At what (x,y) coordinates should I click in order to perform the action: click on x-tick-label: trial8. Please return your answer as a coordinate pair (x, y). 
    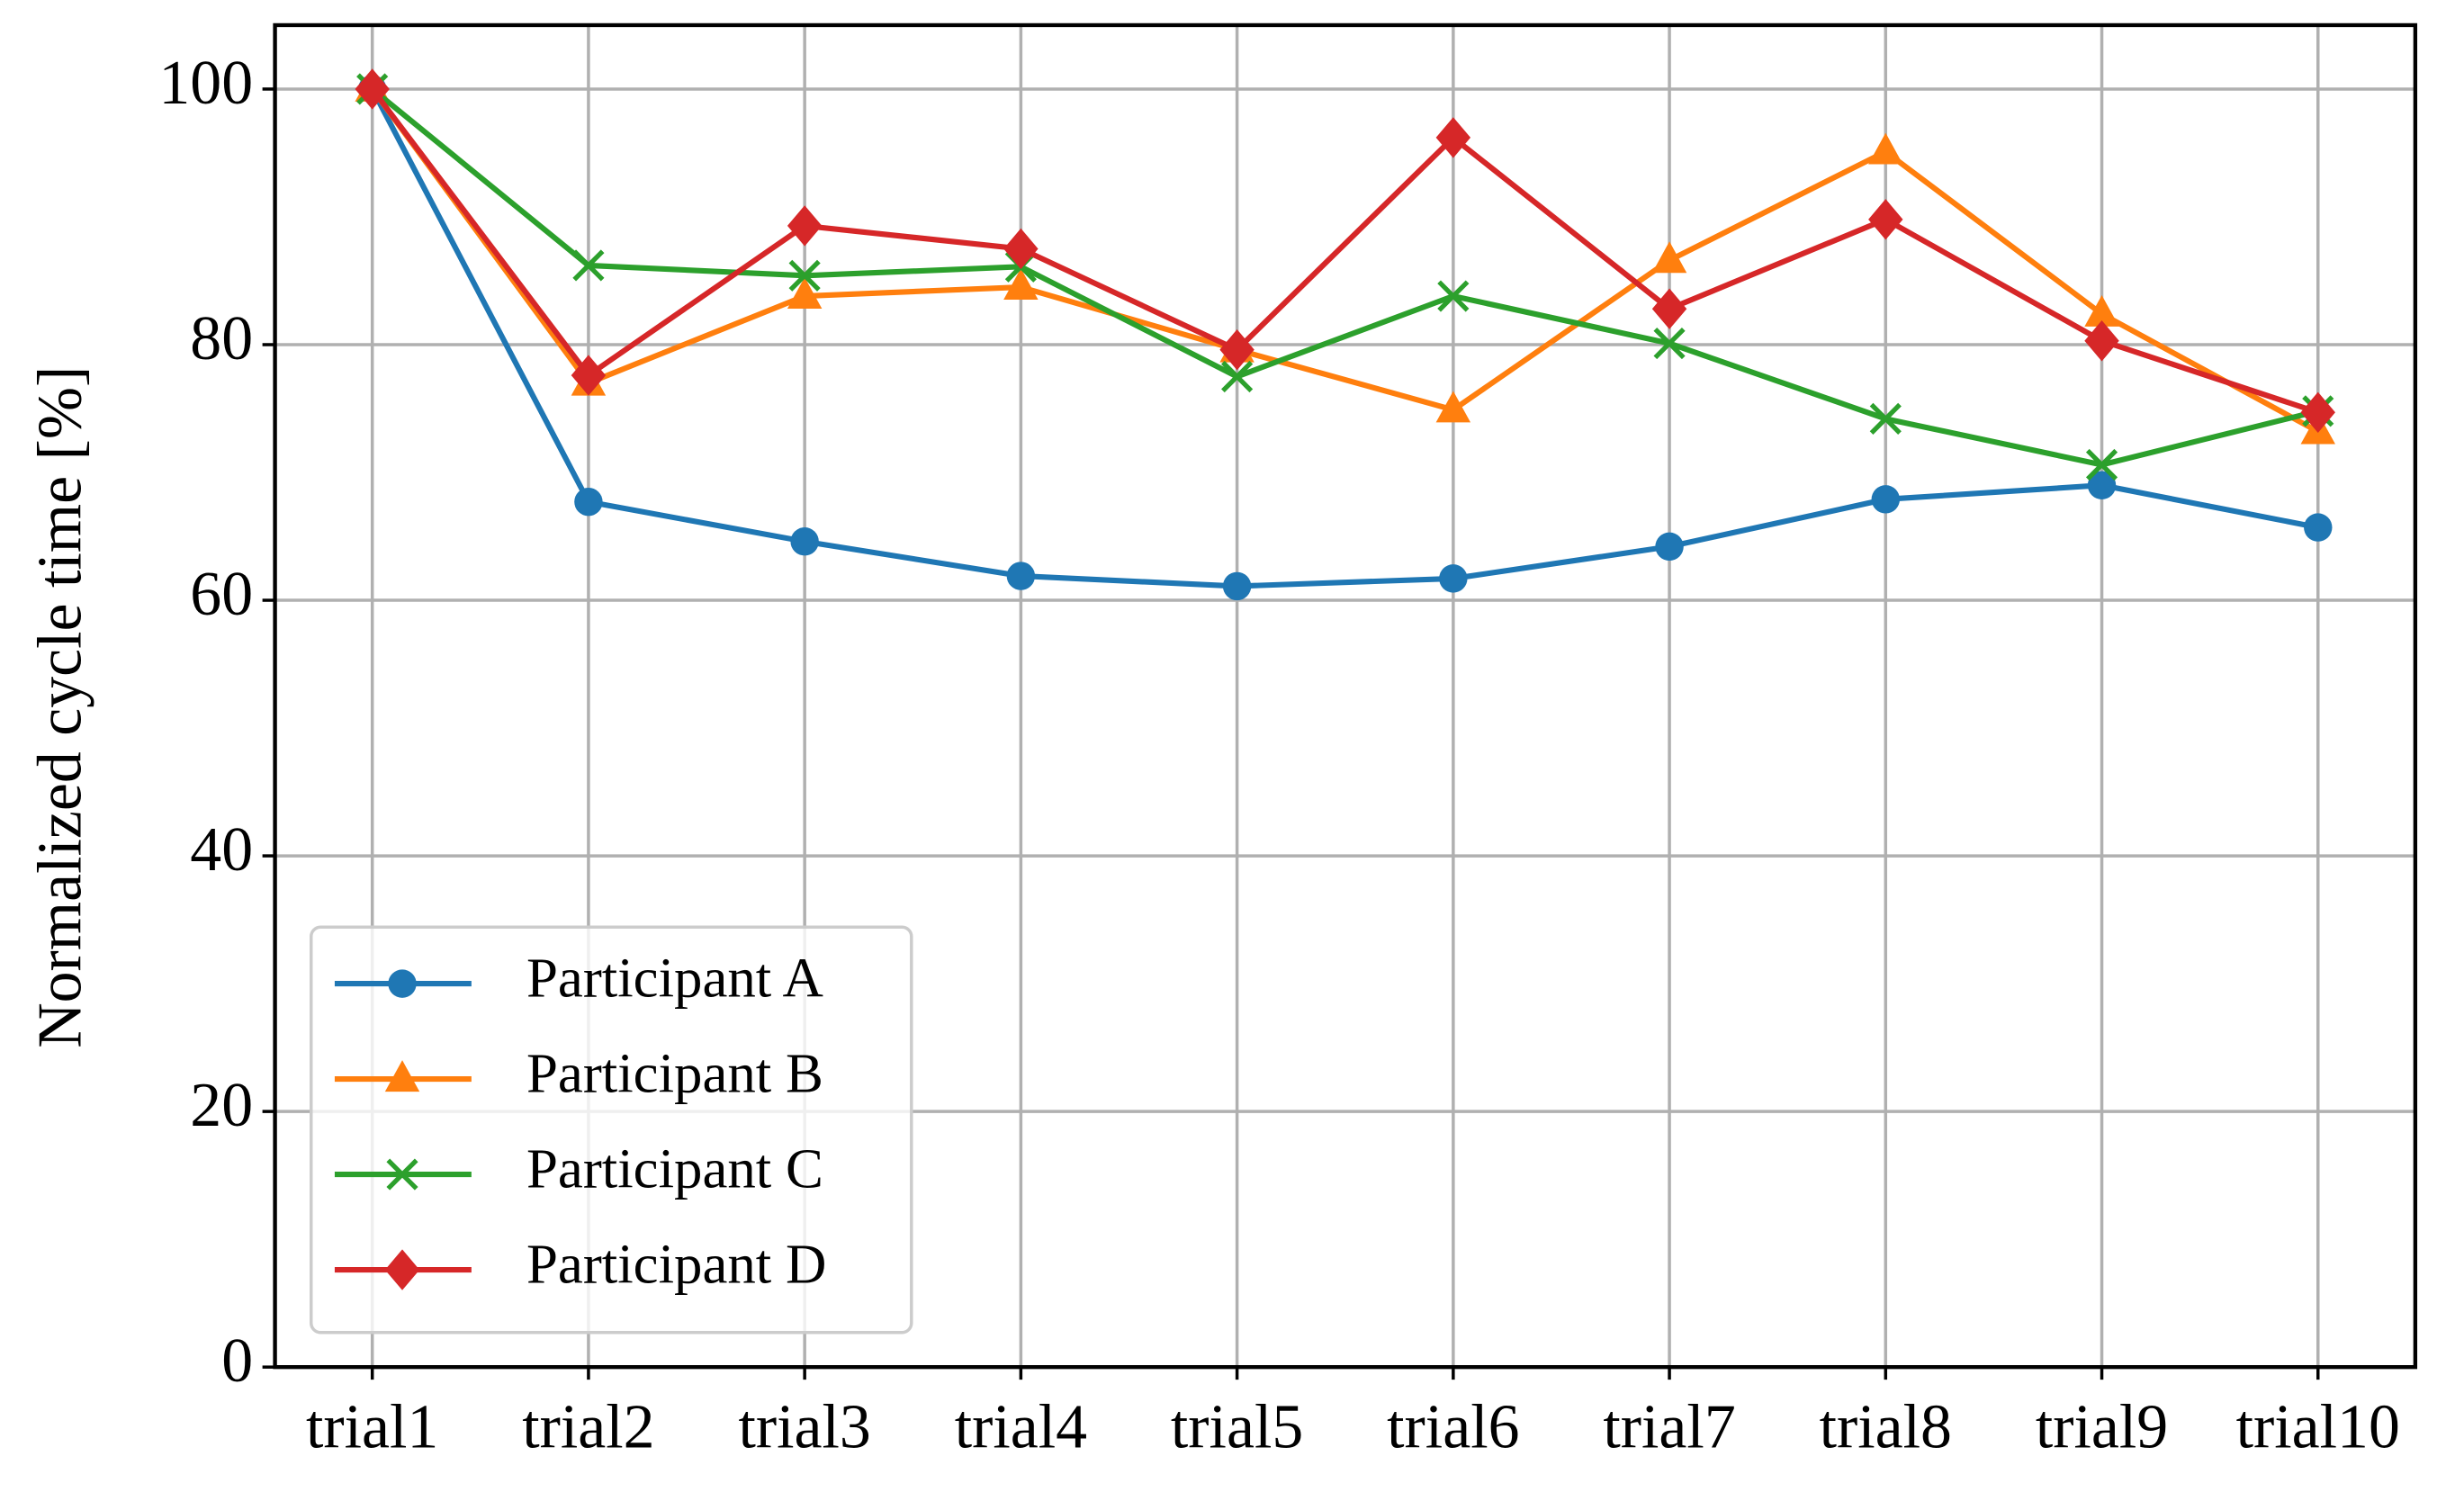
    Looking at the image, I should click on (1886, 1427).